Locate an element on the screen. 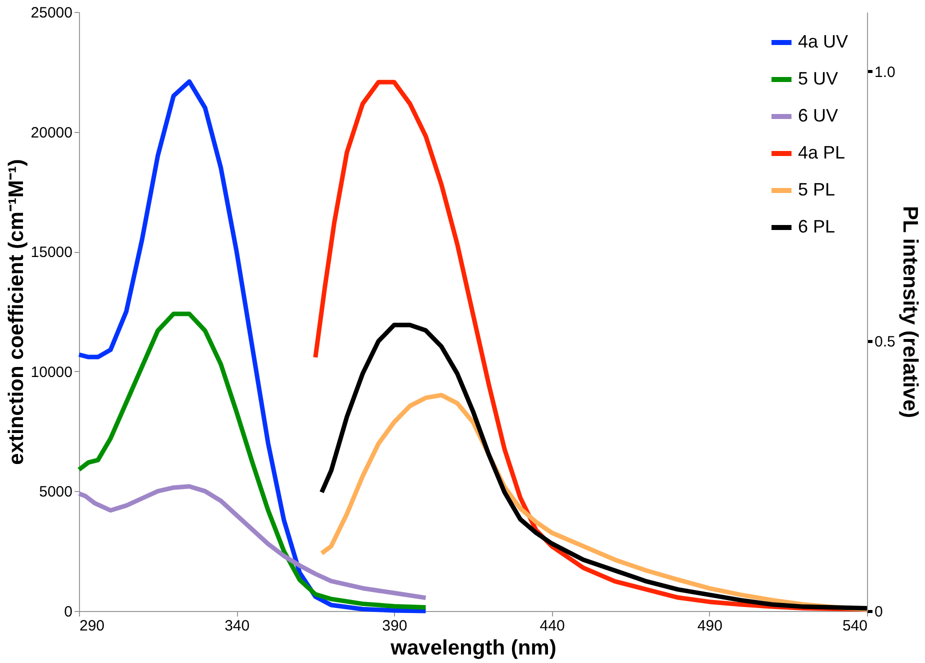 This screenshot has height=663, width=925. legend-label: 6 UV is located at coordinates (818, 116).